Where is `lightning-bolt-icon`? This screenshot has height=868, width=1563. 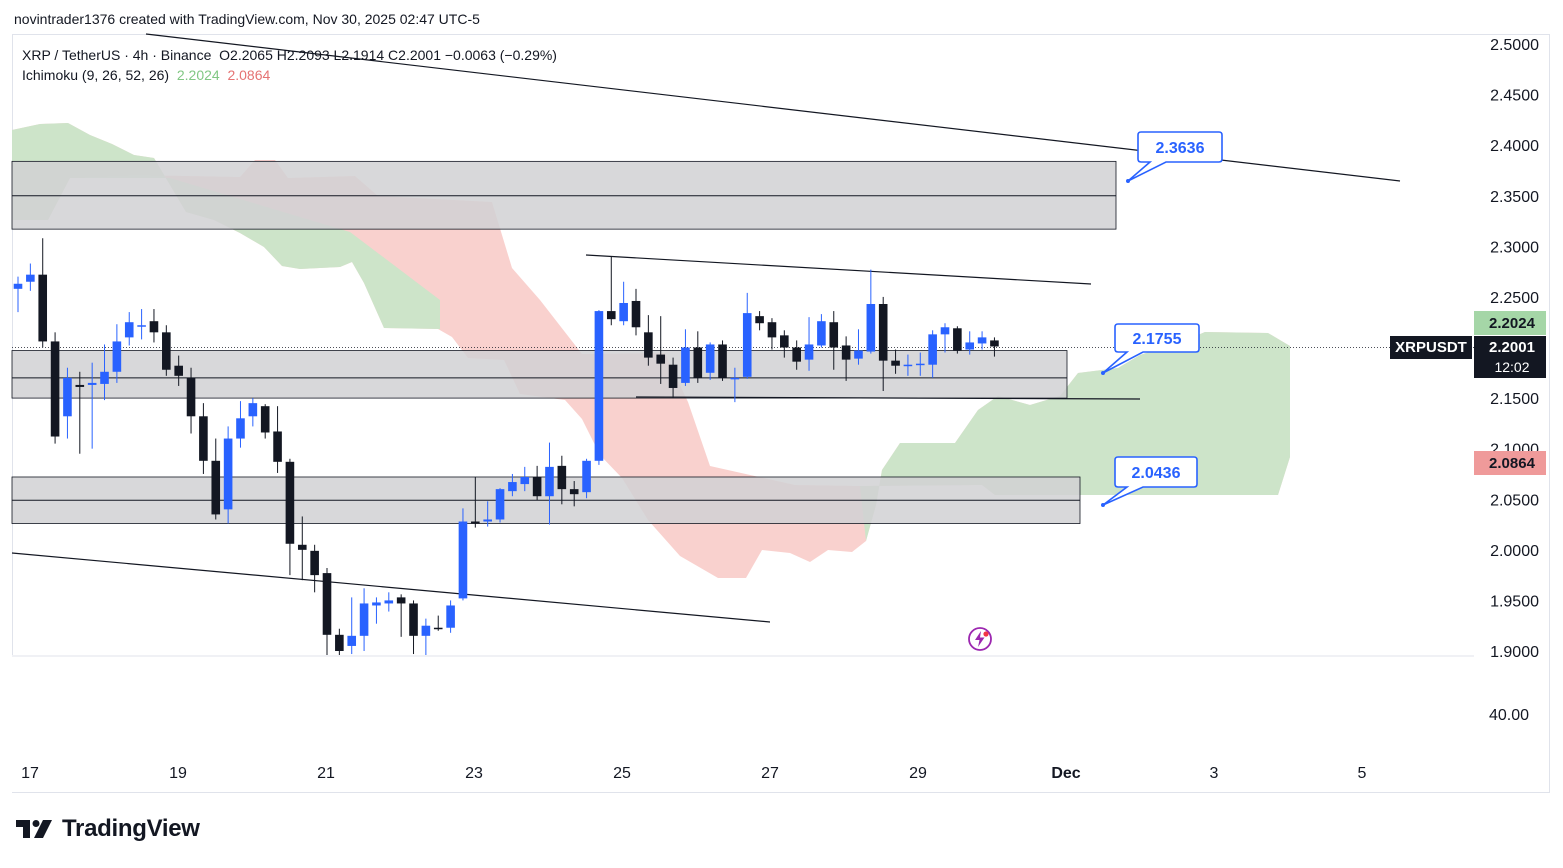 lightning-bolt-icon is located at coordinates (980, 639).